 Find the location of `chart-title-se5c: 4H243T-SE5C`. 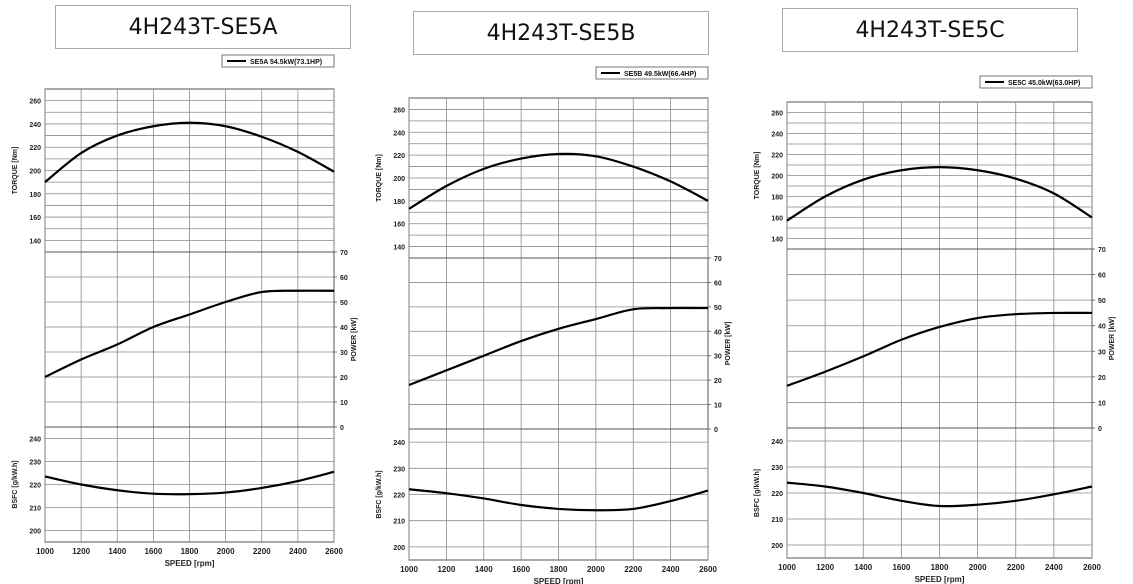

chart-title-se5c: 4H243T-SE5C is located at coordinates (930, 30).